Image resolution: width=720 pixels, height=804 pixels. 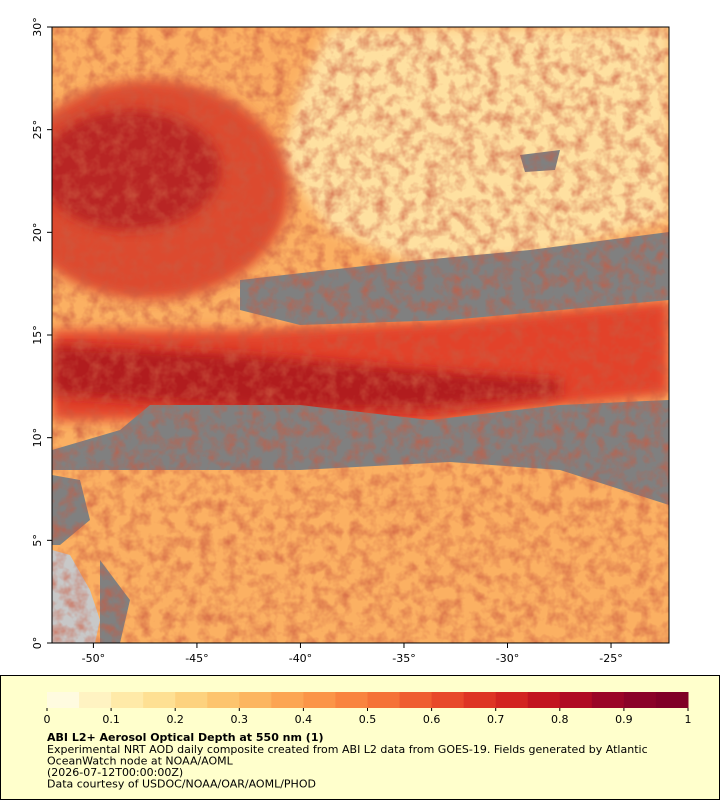 What do you see at coordinates (37, 540) in the screenshot?
I see `y-tick-label: 5°` at bounding box center [37, 540].